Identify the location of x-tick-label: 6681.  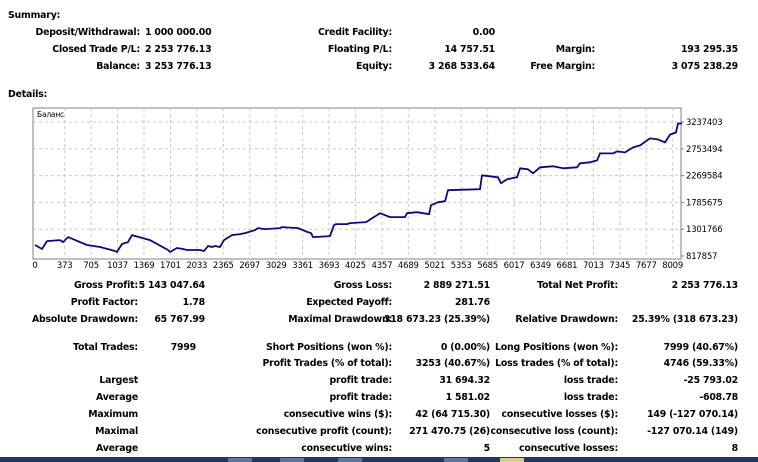
(567, 266).